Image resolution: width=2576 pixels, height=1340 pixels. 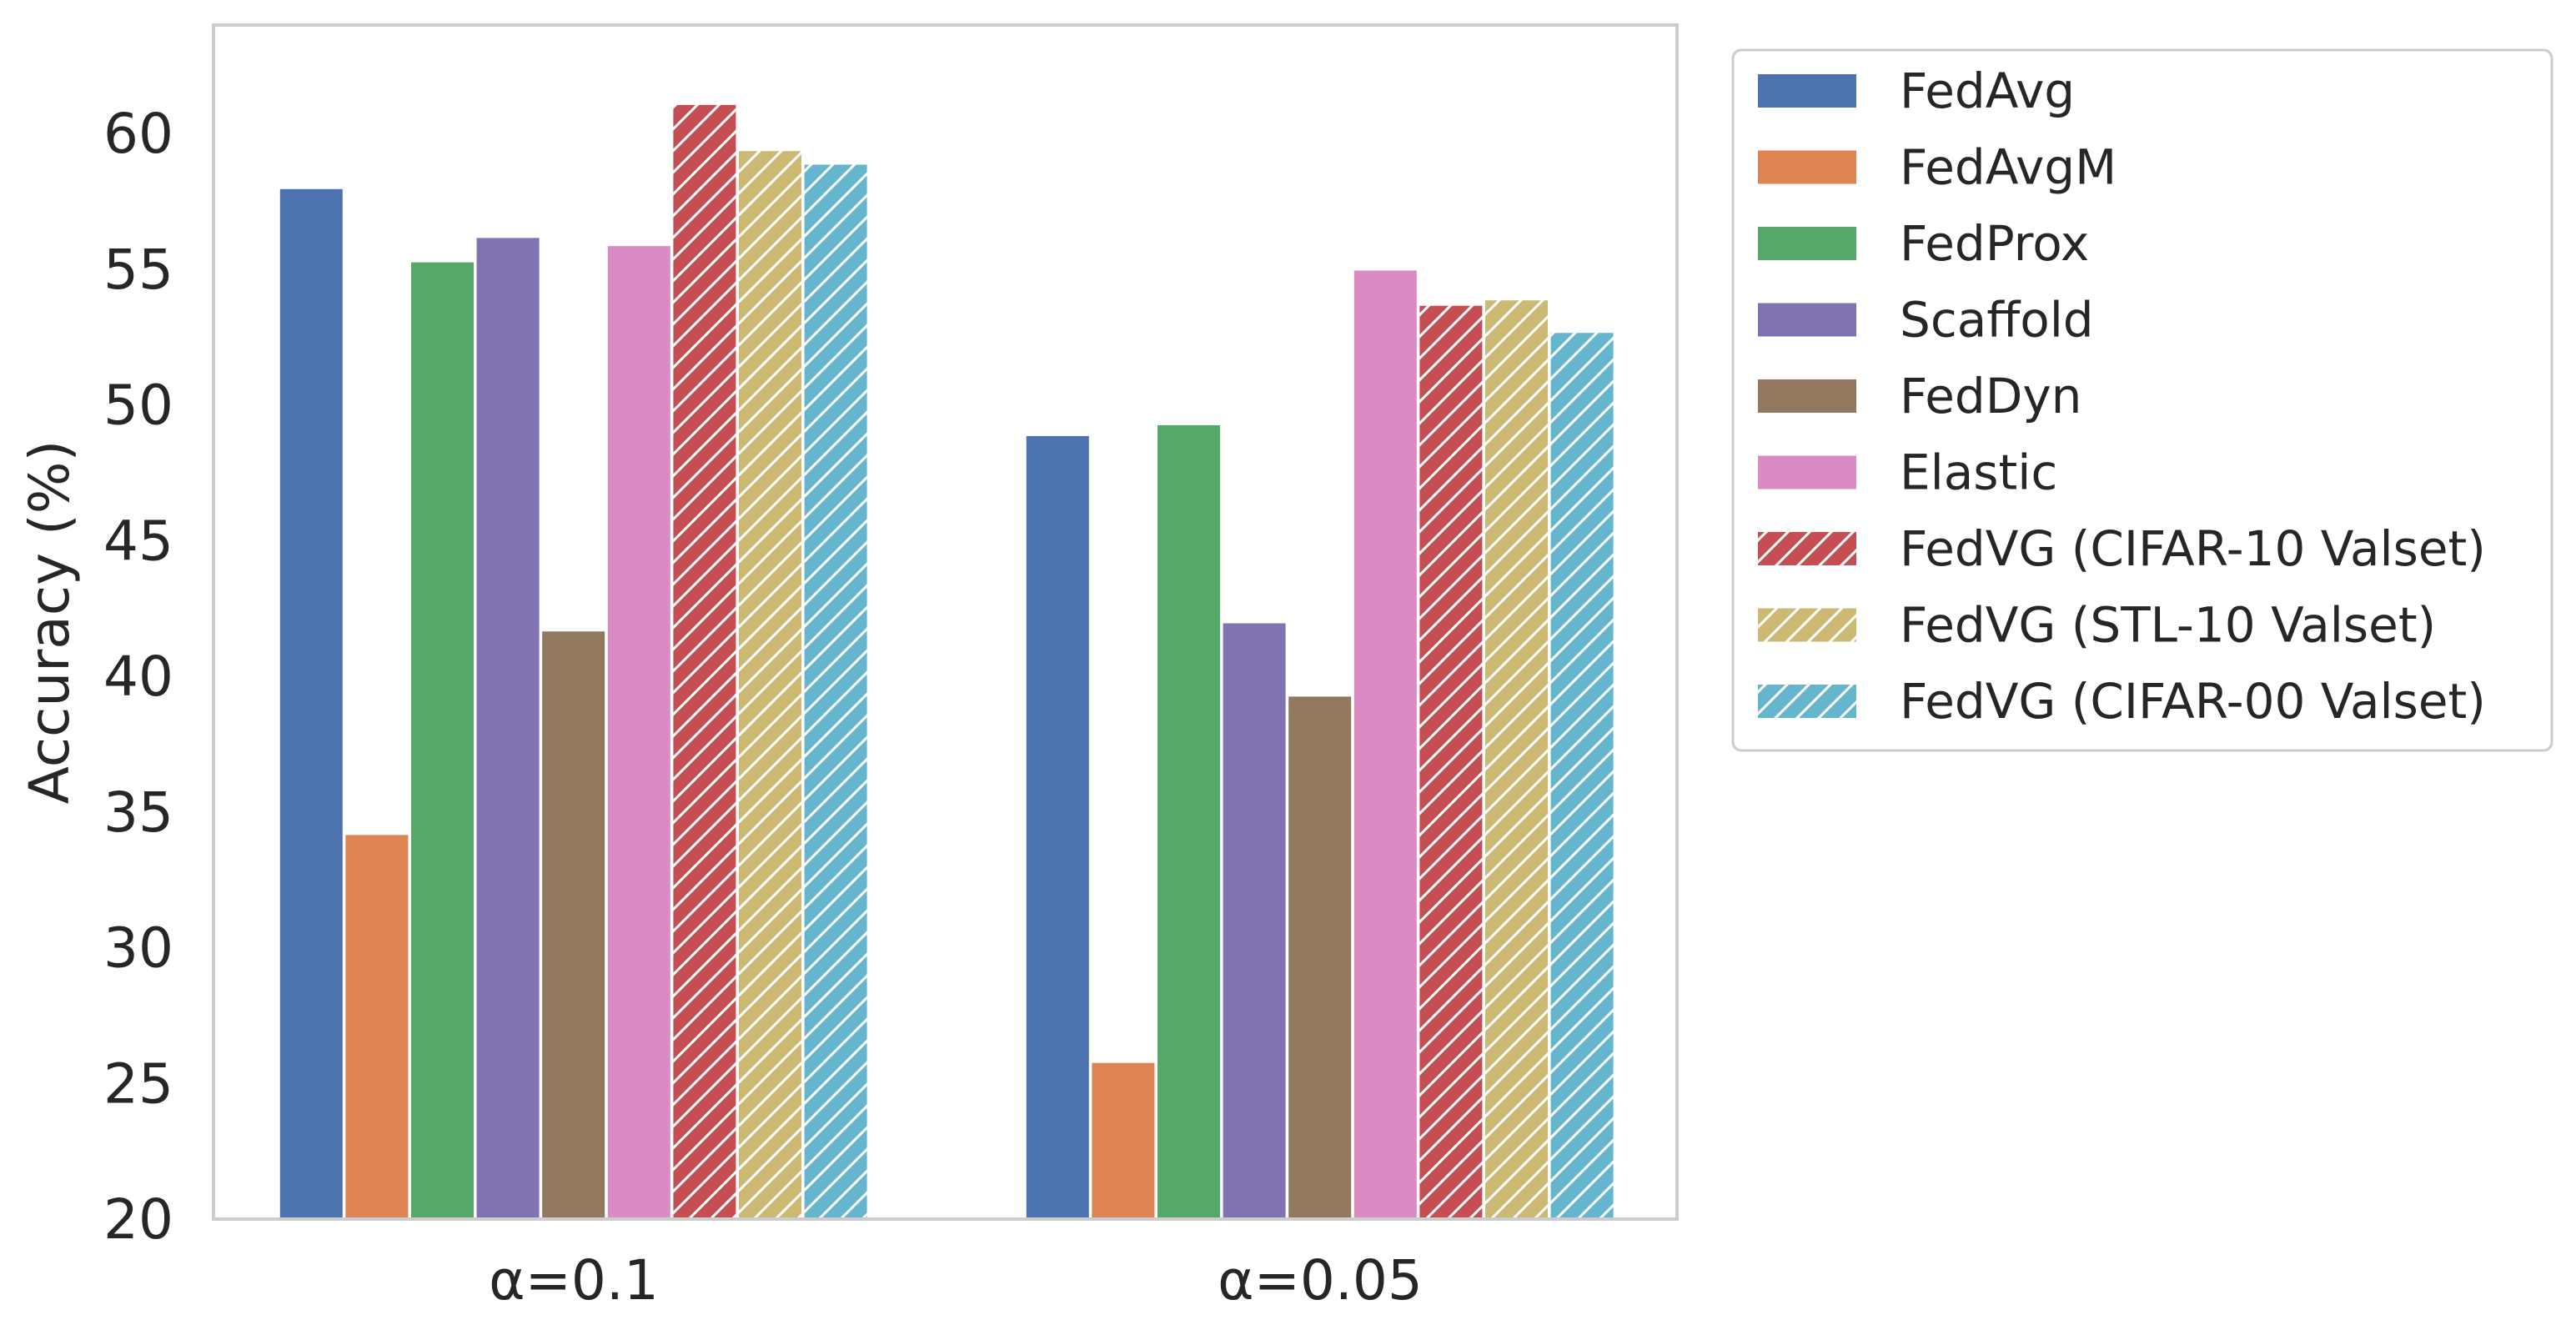 I want to click on legend-label: FedVG (CIFAR-10 Valset), so click(x=2193, y=548).